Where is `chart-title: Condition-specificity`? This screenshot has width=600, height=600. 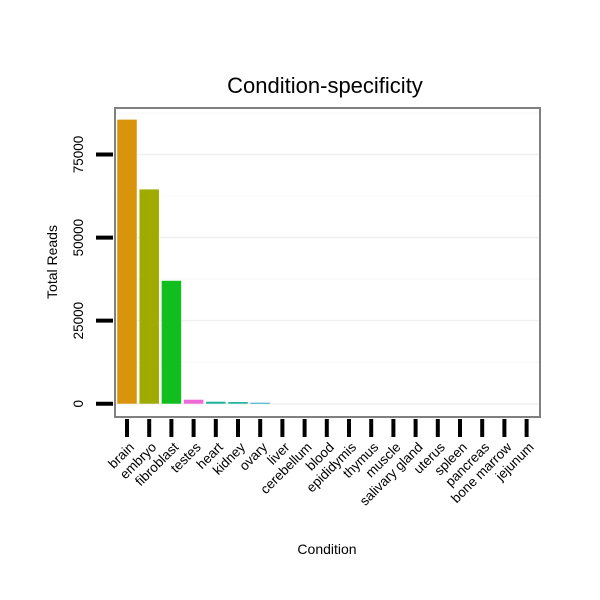 chart-title: Condition-specificity is located at coordinates (325, 85).